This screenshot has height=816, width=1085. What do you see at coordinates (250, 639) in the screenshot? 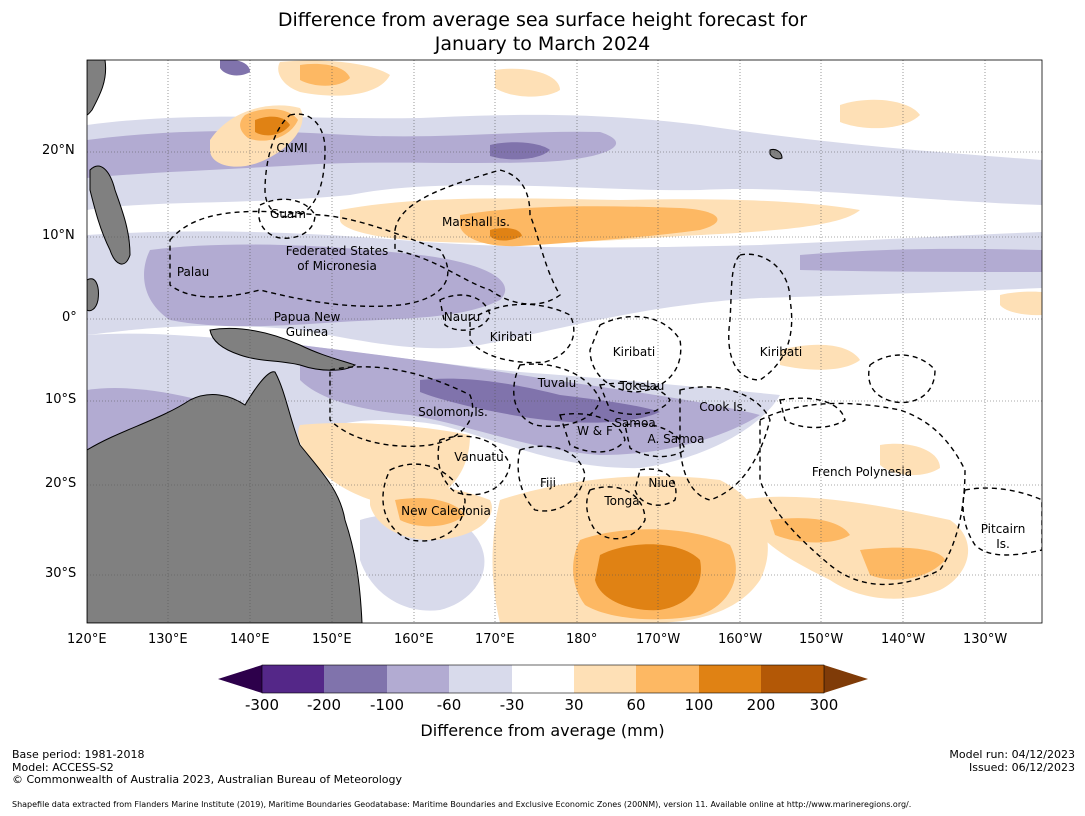
I see `lon-label-140e: 140°E` at bounding box center [250, 639].